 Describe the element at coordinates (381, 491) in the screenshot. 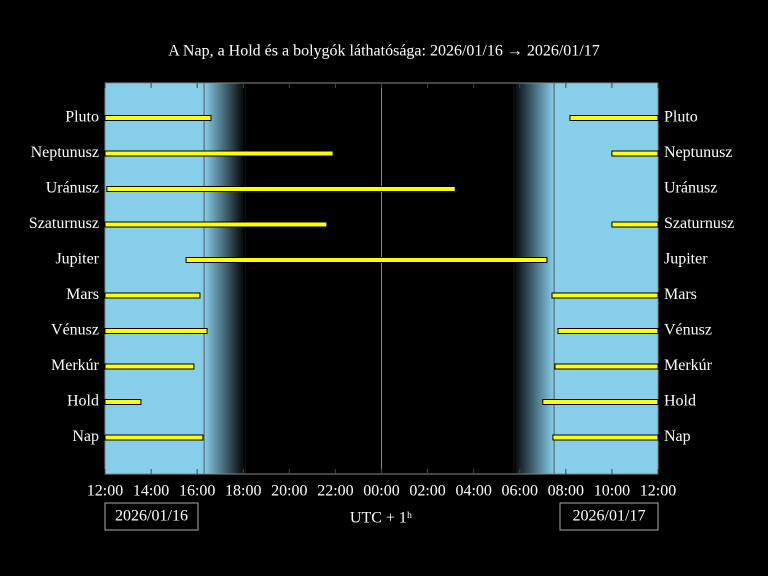

I see `x-tick-label: 00:00` at that location.